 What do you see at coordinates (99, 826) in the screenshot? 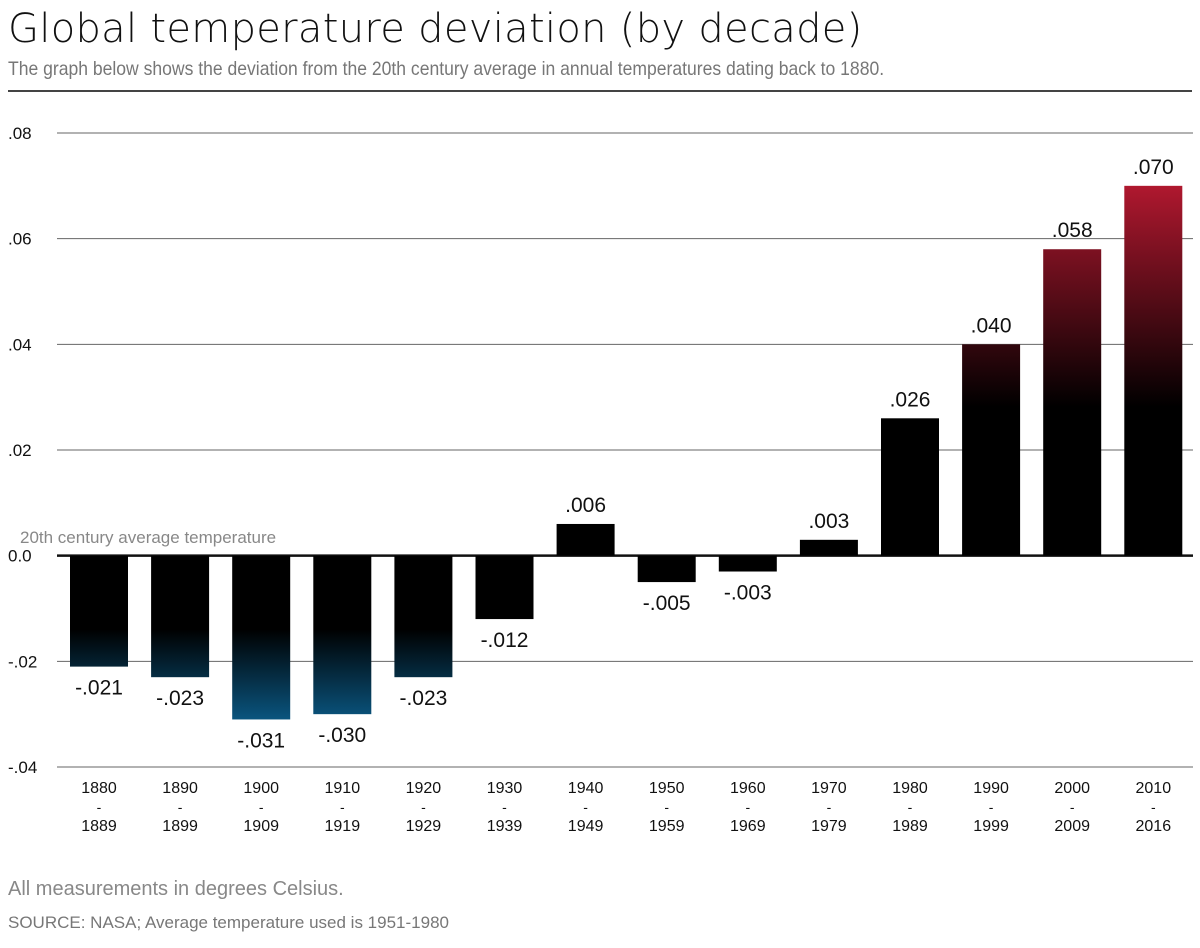
I see `x-tick-label: 1889` at bounding box center [99, 826].